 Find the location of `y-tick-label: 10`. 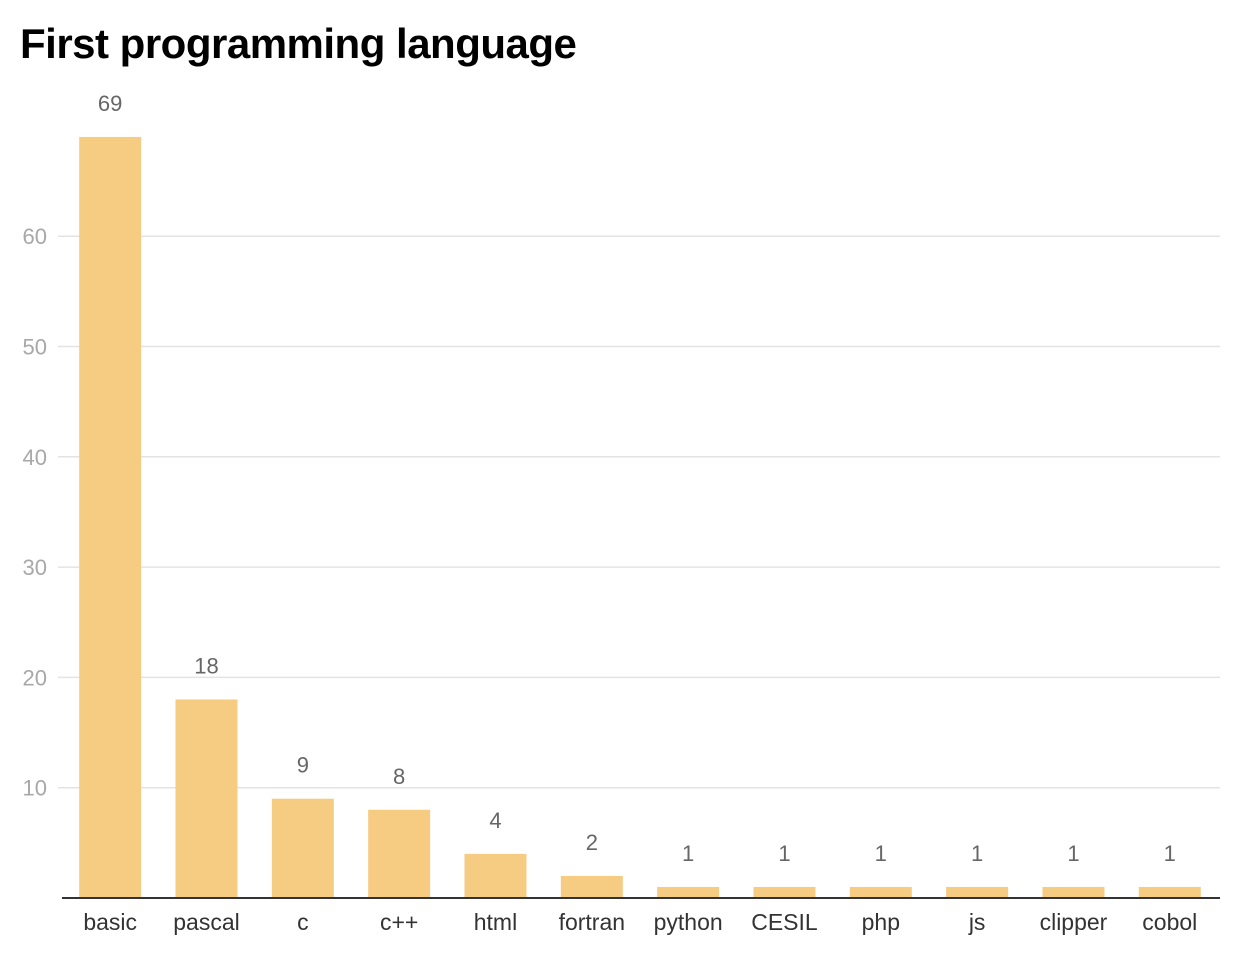

y-tick-label: 10 is located at coordinates (35, 788).